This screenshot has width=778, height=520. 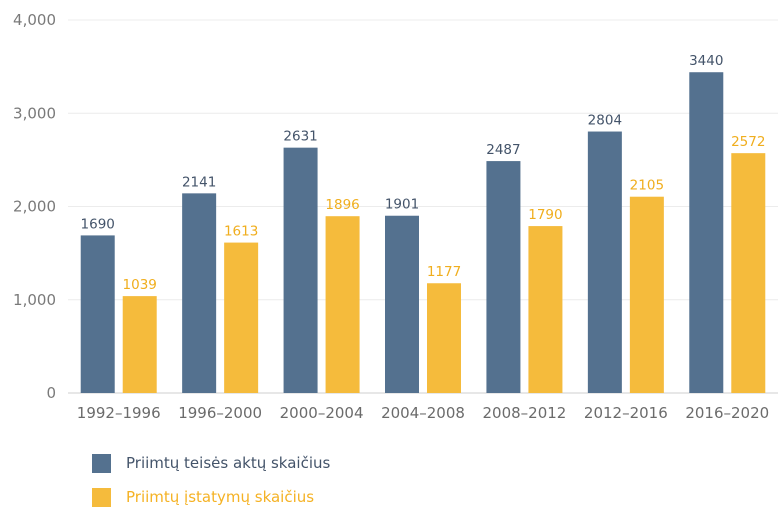 What do you see at coordinates (51, 393) in the screenshot?
I see `y-tick-label: 0` at bounding box center [51, 393].